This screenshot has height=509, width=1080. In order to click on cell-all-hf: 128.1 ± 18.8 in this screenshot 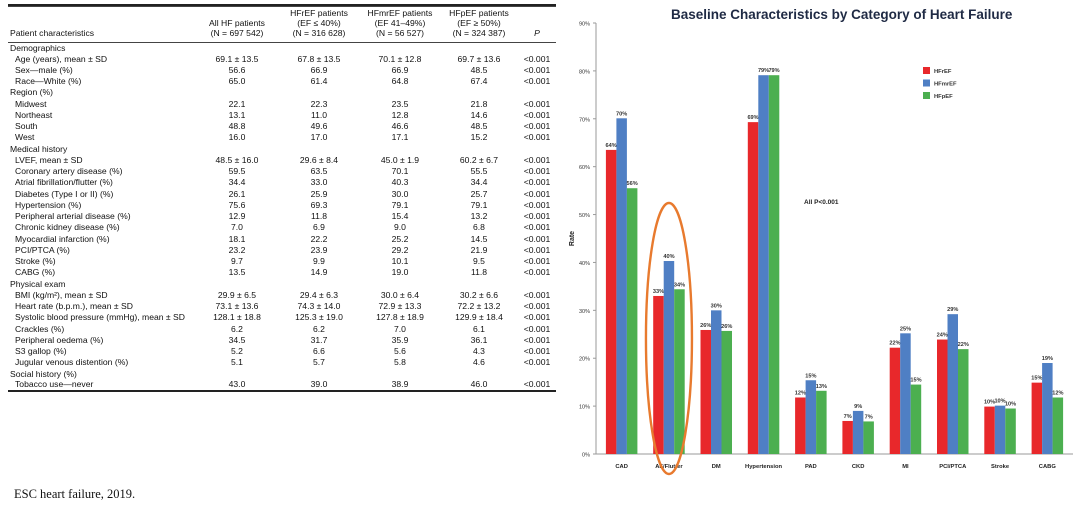, I will do `click(237, 317)`.